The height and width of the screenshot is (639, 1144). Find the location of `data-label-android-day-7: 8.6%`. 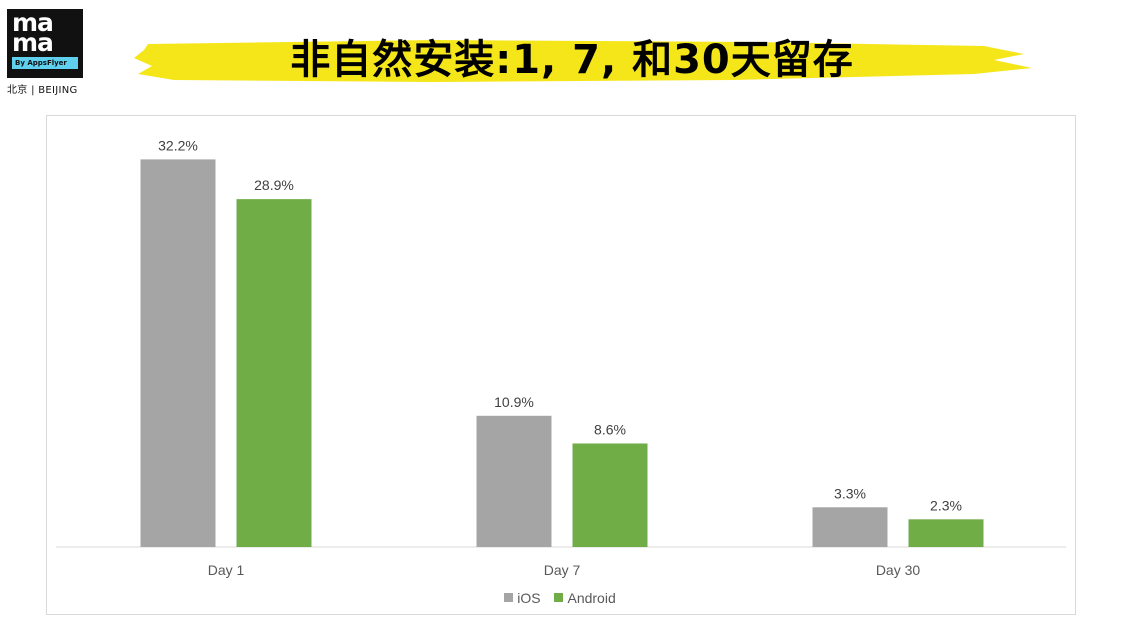

data-label-android-day-7: 8.6% is located at coordinates (610, 429).